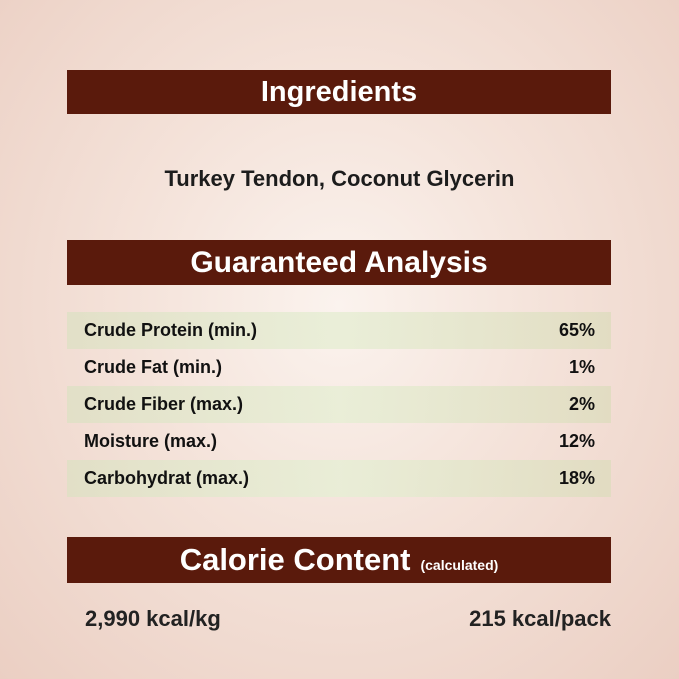  I want to click on calorie-banner: Calorie Content (calculated), so click(339, 560).